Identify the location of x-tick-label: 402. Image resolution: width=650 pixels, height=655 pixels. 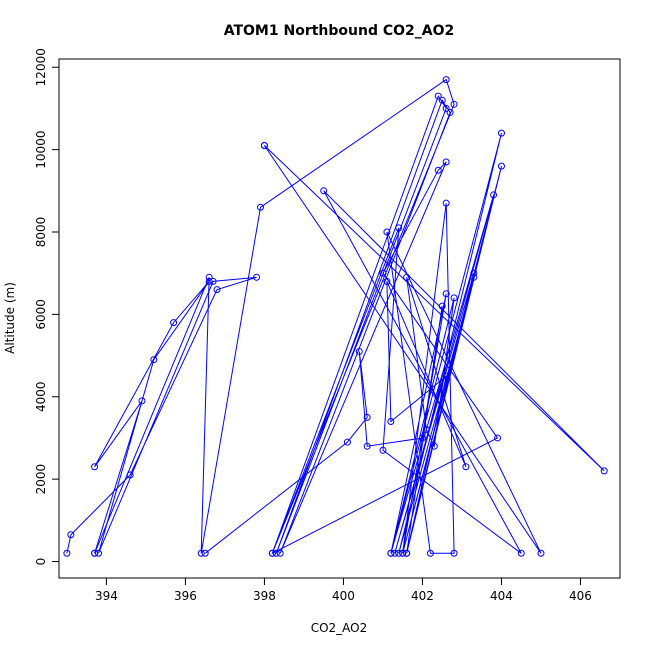
(422, 596).